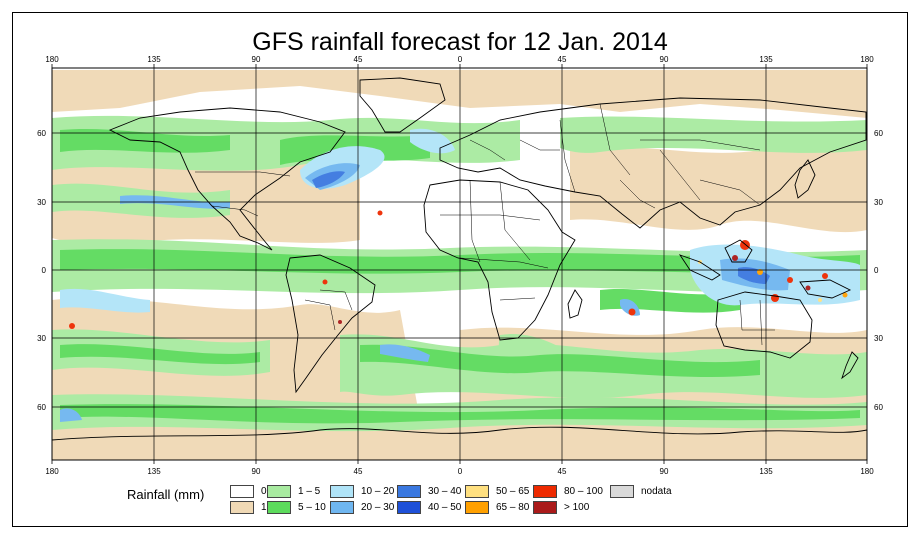  What do you see at coordinates (312, 507) in the screenshot?
I see `legend-label: 5 – 10` at bounding box center [312, 507].